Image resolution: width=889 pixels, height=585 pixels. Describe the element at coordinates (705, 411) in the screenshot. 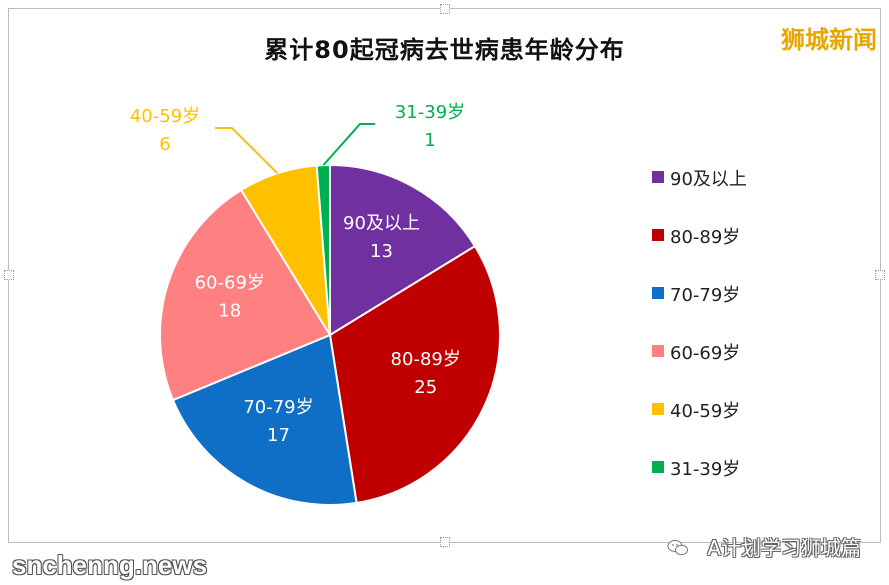

I see `legend-label-5: 40-59岁` at that location.